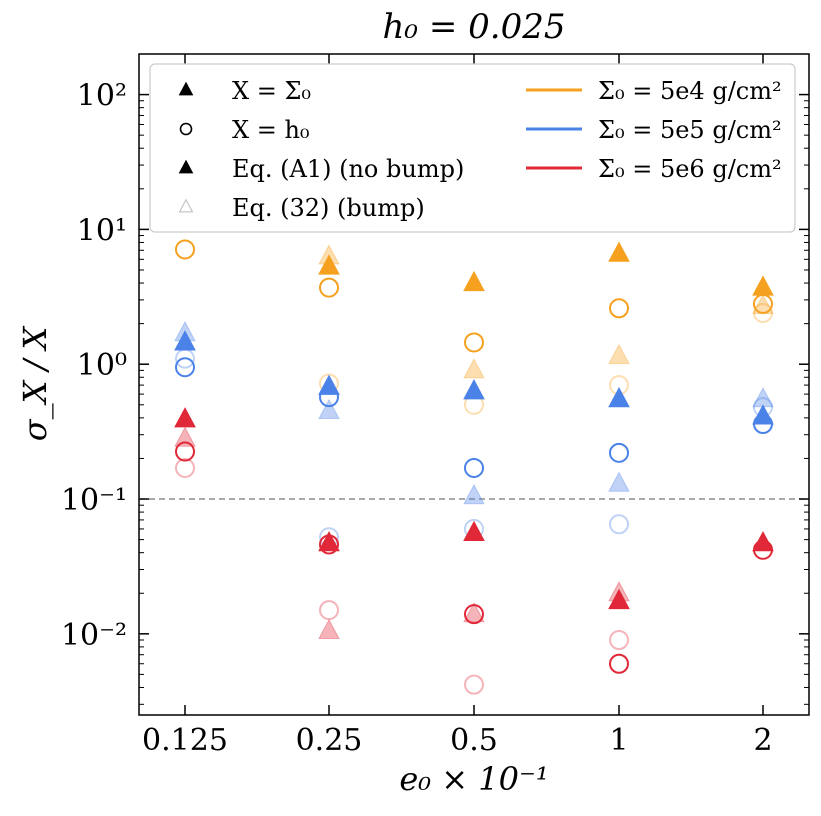  I want to click on x-axis-label: e₀ × 10⁻¹, so click(473, 779).